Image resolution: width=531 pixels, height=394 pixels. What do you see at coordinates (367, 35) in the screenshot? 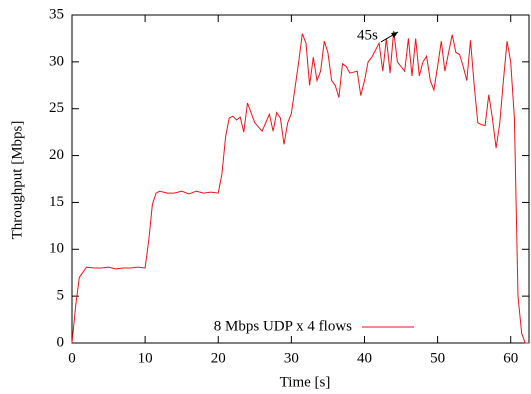
I see `annotation: 45s` at bounding box center [367, 35].